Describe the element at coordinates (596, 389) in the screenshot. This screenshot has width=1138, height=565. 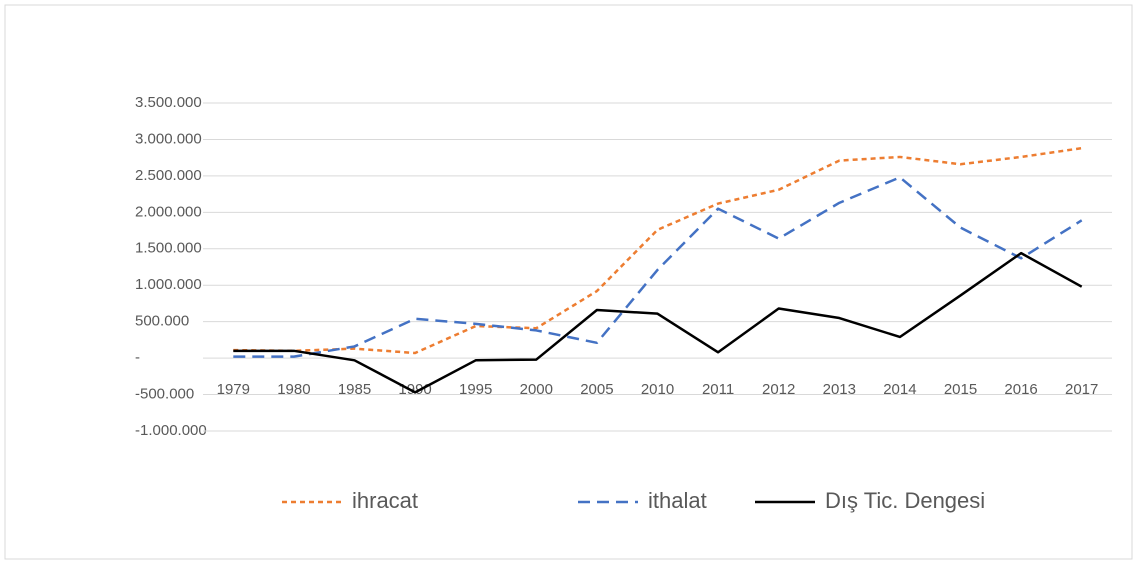
I see `x-tick-label: 2005` at that location.